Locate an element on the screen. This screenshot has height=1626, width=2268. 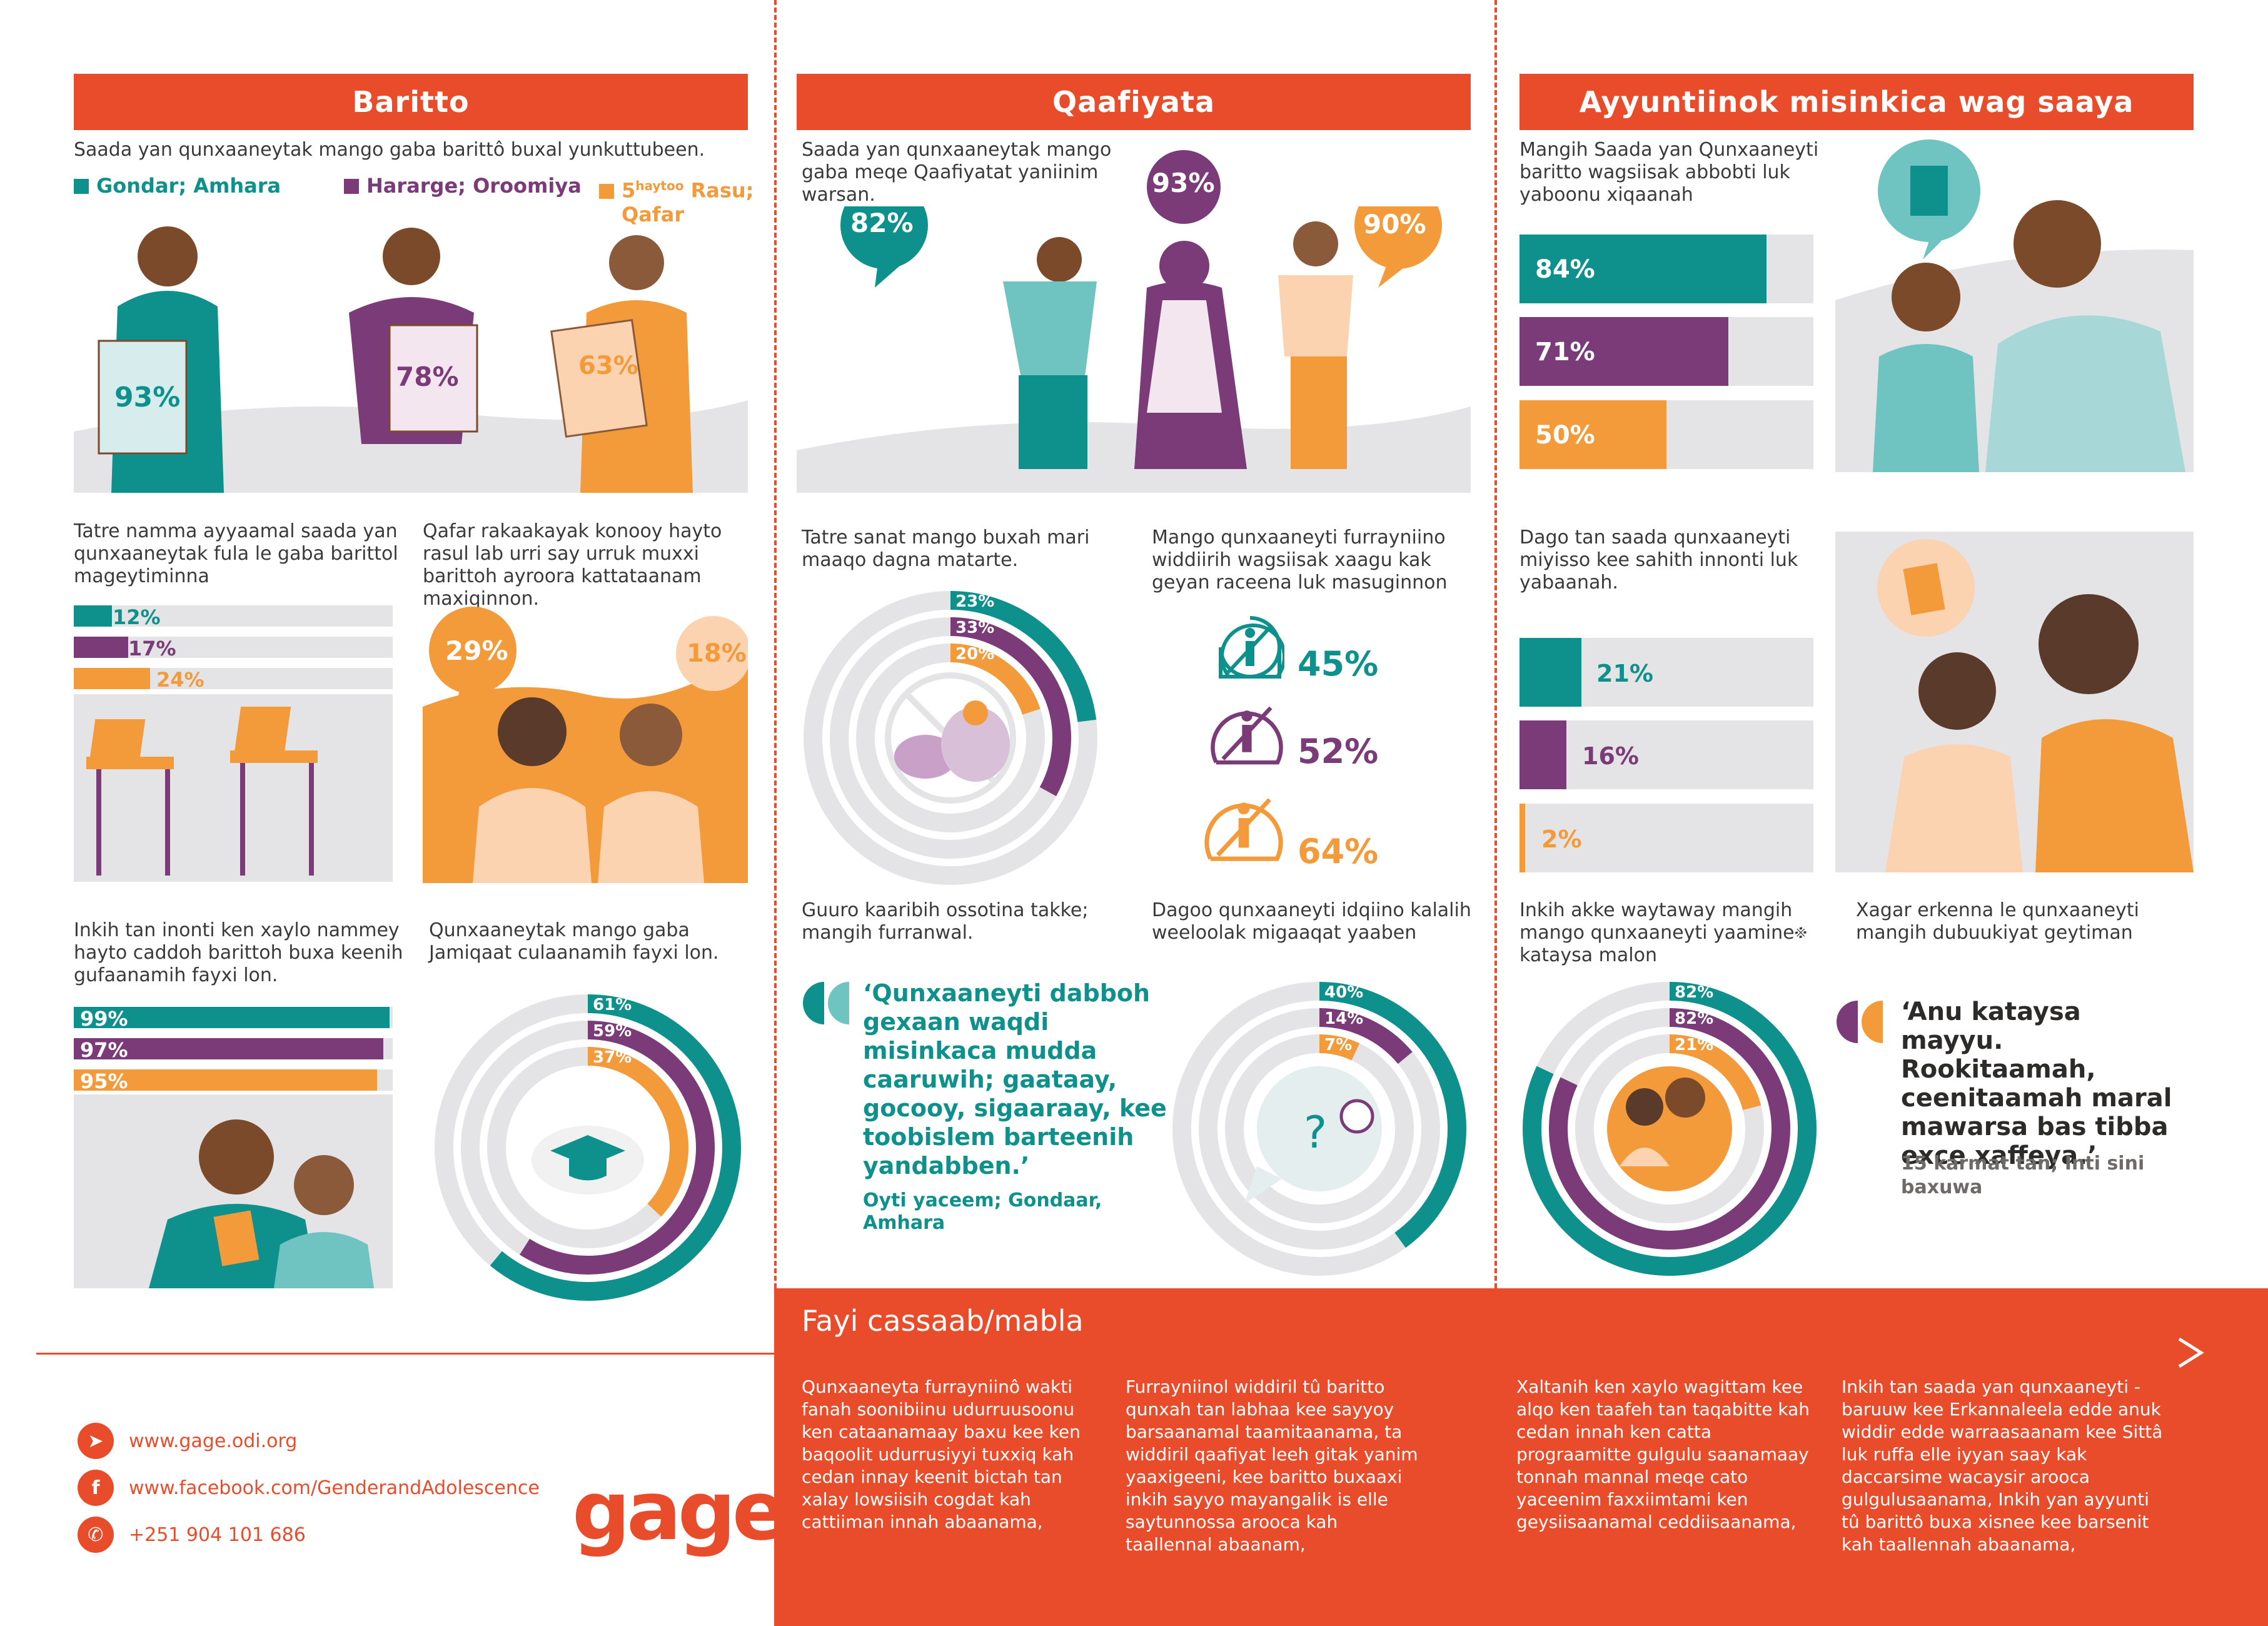
health-pct-boy: 90% is located at coordinates (1394, 225).